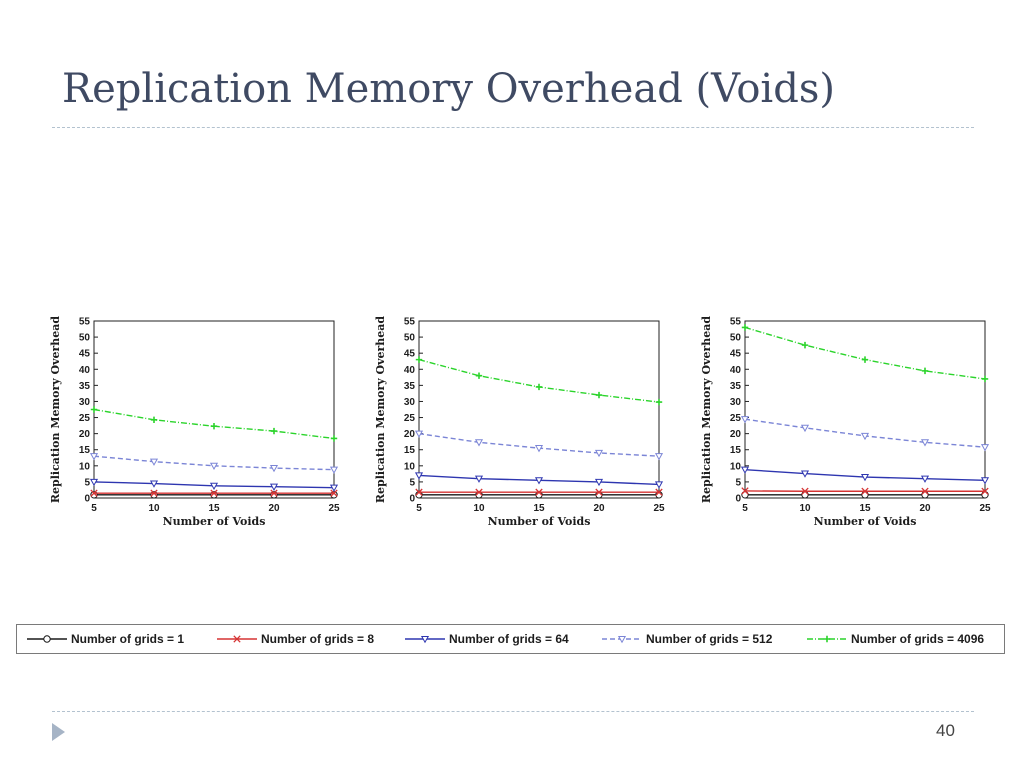  I want to click on legend-item-5: Number of grids = 4096, so click(895, 639).